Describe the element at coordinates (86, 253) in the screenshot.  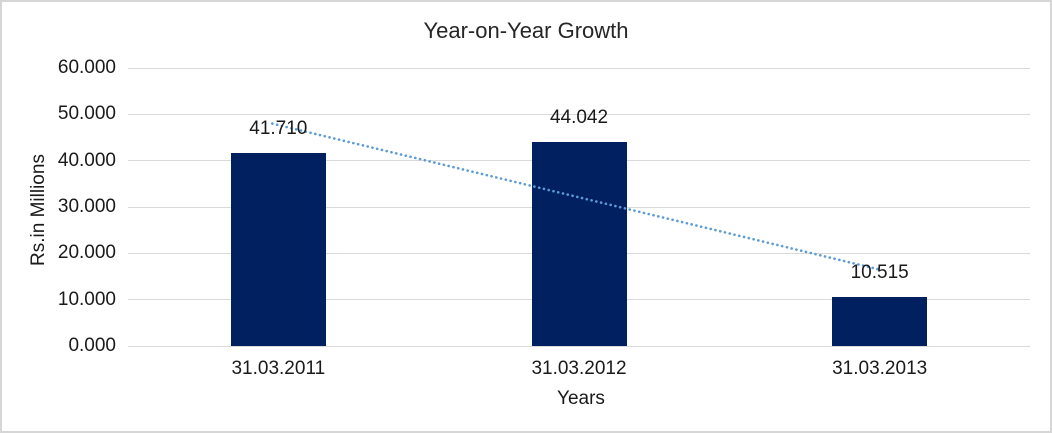
I see `y-axis-tick-label: 20.000` at that location.